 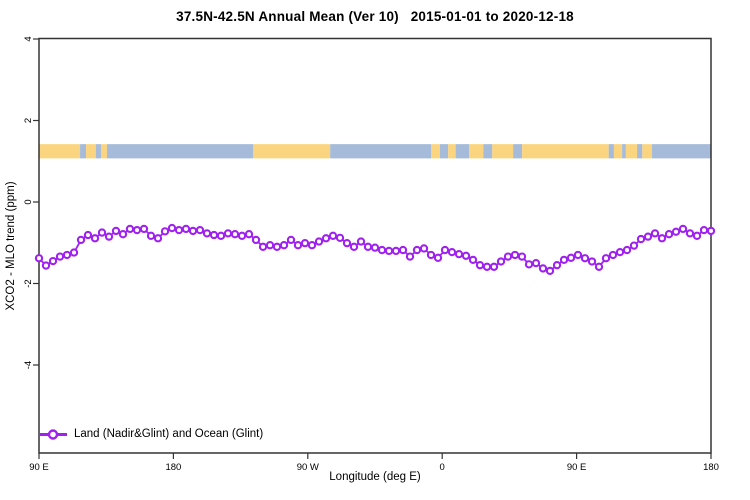 I want to click on y-tick-label: 4, so click(x=28, y=38).